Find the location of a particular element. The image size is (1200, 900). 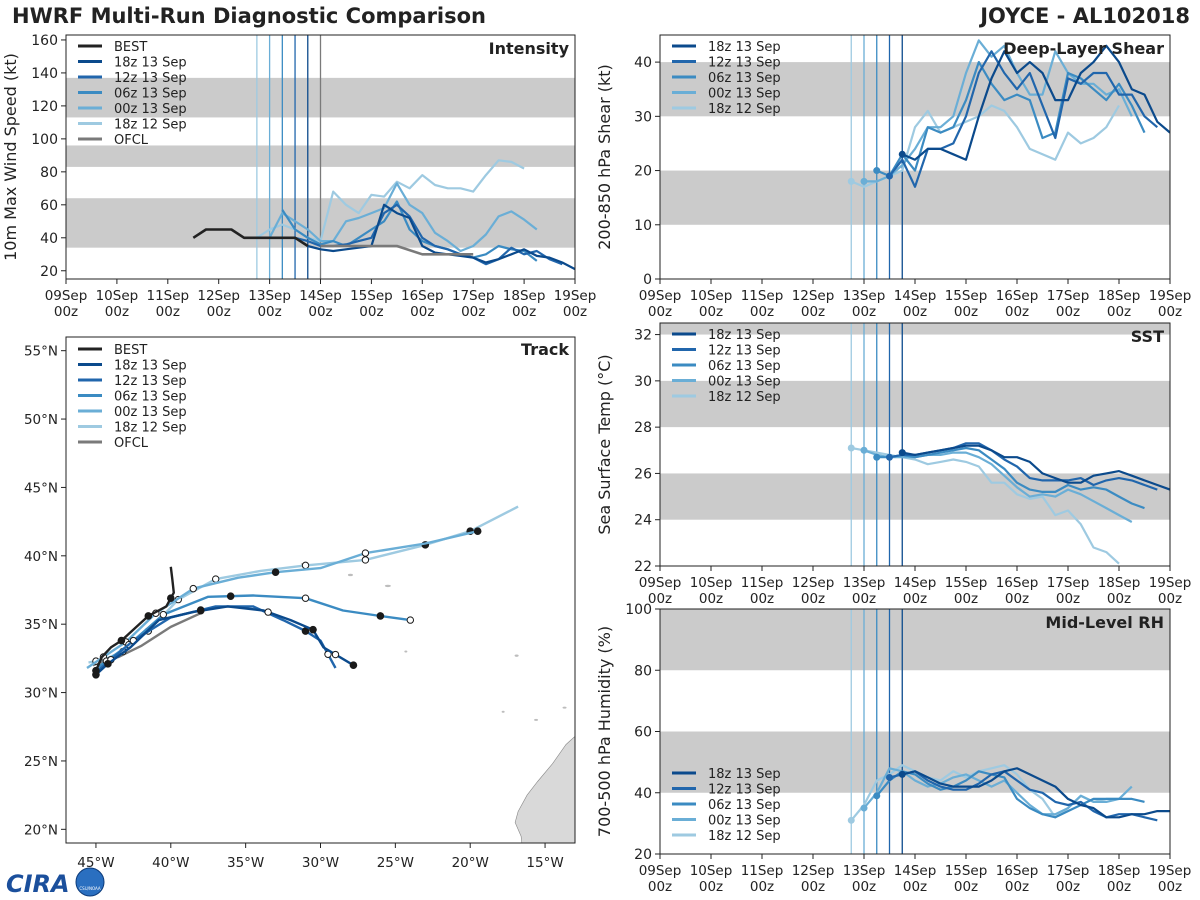

logo-text: CIRA is located at coordinates (38, 884).